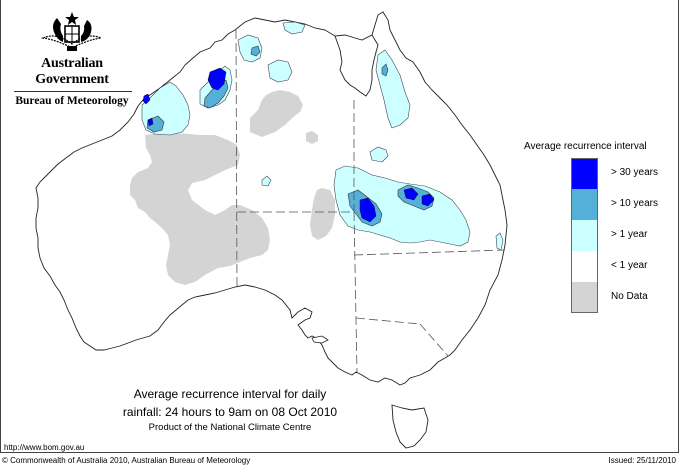 This screenshot has height=467, width=680. What do you see at coordinates (320, 339) in the screenshot?
I see `kangaroo-island` at bounding box center [320, 339].